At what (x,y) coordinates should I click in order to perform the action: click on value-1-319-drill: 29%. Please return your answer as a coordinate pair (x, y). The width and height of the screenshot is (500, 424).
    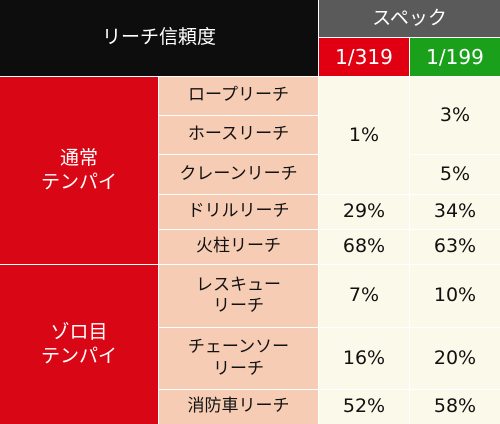
    Looking at the image, I should click on (364, 212).